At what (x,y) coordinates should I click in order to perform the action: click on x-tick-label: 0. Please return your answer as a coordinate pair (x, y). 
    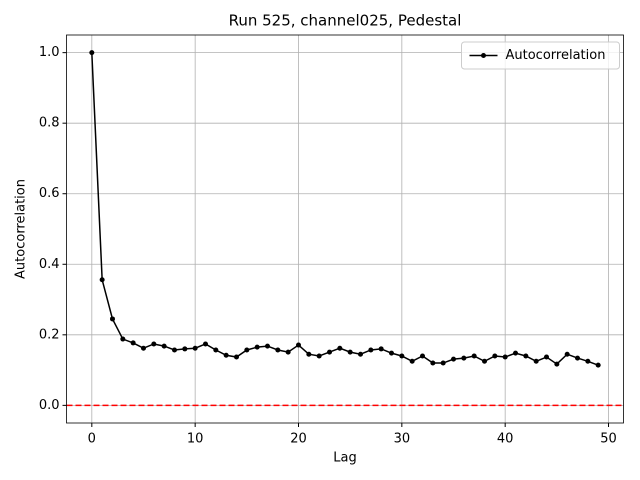
    Looking at the image, I should click on (92, 439).